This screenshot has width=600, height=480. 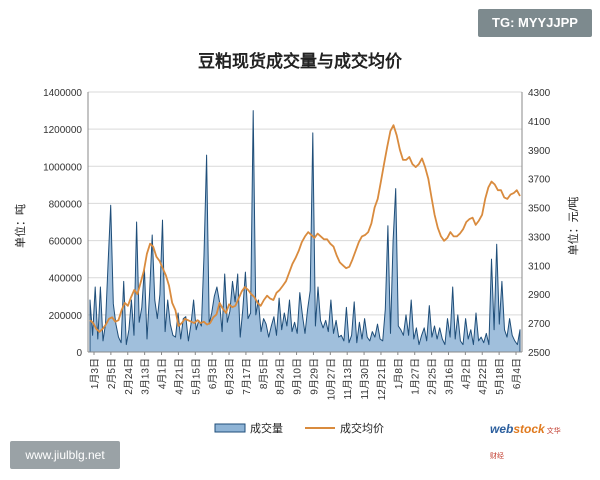 What do you see at coordinates (433, 376) in the screenshot?
I see `x-tick-label: 2月25日` at bounding box center [433, 376].